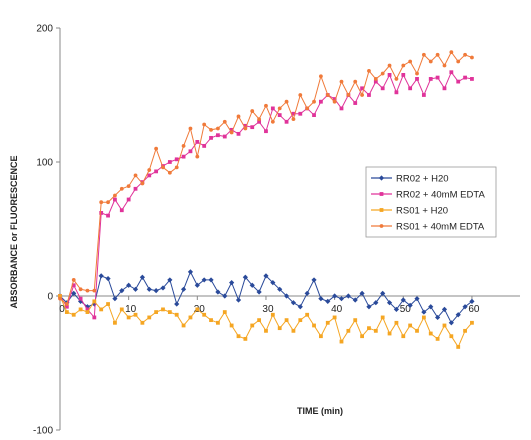 The height and width of the screenshot is (440, 531). Describe the element at coordinates (131, 309) in the screenshot. I see `x-tick-label: 10` at that location.